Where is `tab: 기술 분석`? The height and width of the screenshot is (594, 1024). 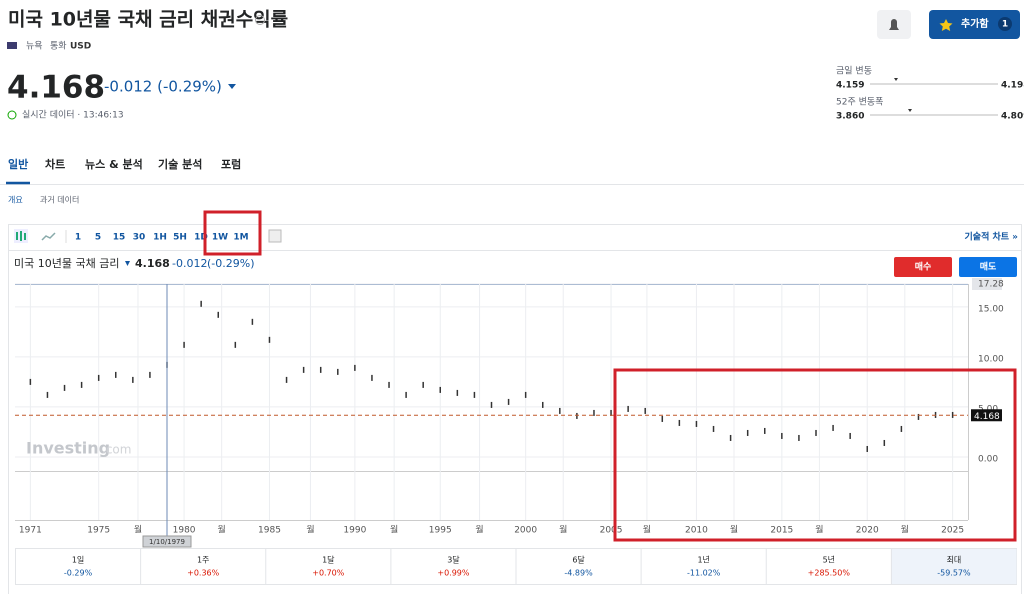 tab: 기술 분석 is located at coordinates (180, 164).